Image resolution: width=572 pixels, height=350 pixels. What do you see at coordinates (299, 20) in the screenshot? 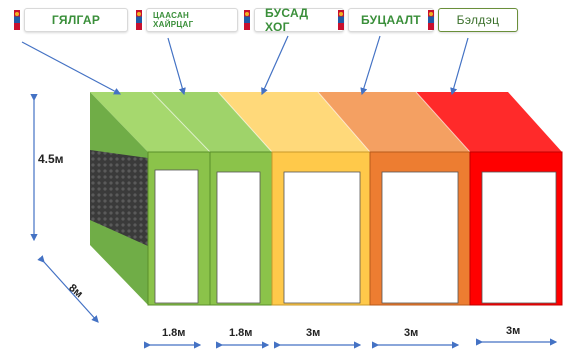
I see `tag-other-waste-label: БУСАД ХОГ` at bounding box center [299, 20].